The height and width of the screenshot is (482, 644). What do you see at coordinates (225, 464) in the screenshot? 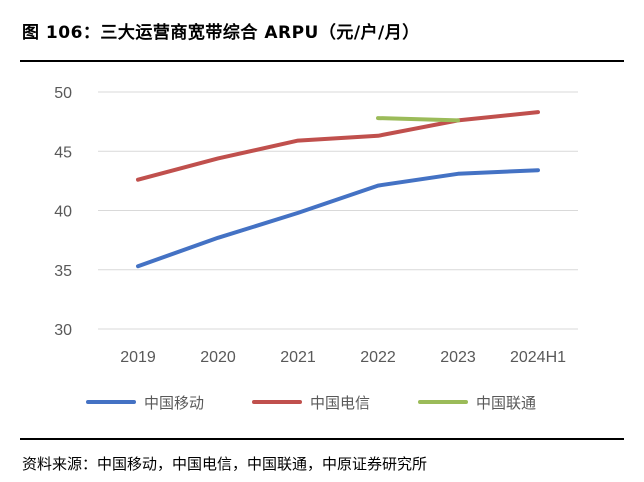
I see `source-note: 资料来源：中国移动，中国电信，中国联通，中原证券研究所` at bounding box center [225, 464].